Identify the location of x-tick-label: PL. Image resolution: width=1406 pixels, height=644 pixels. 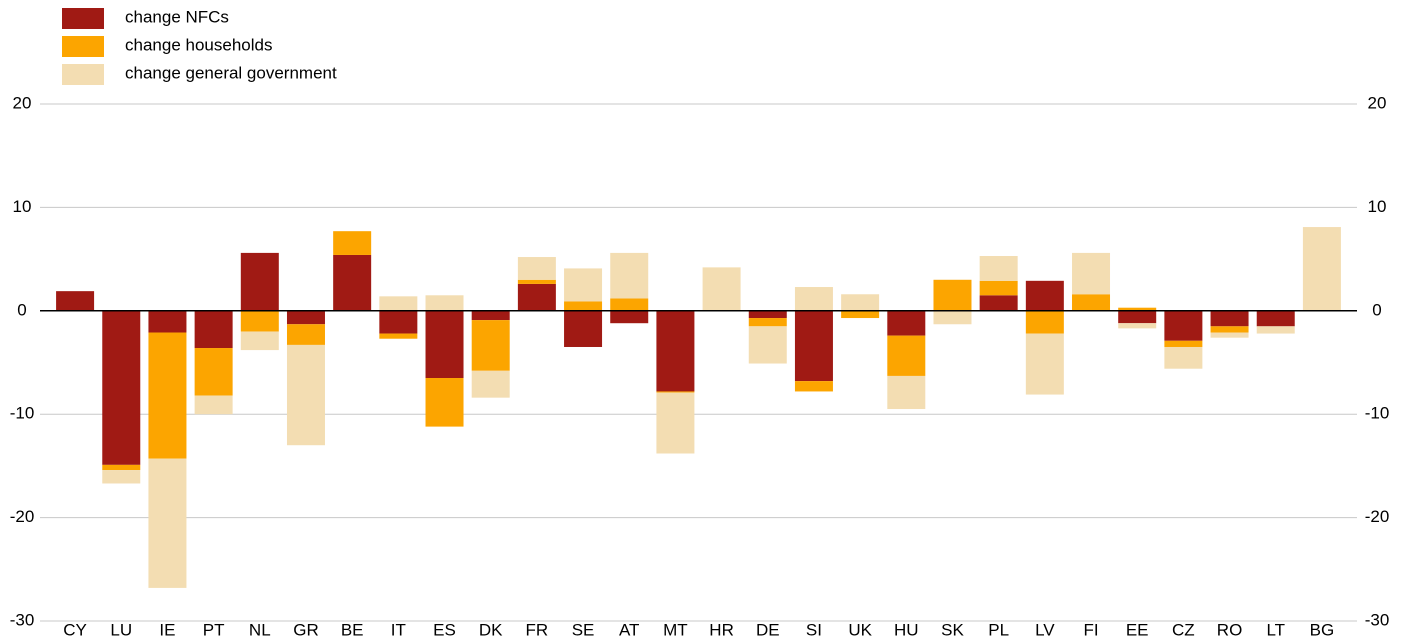
(998, 629).